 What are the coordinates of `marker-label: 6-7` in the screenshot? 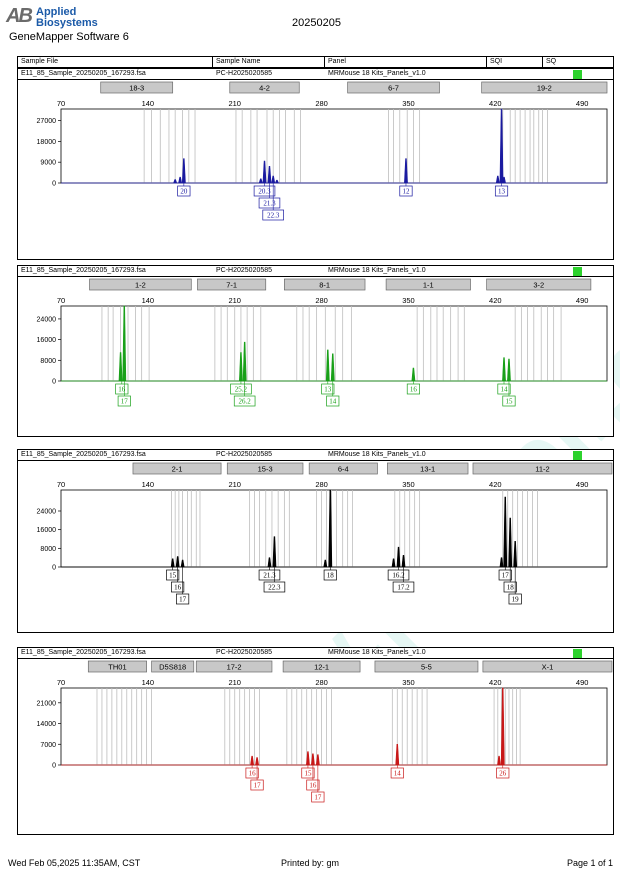 It's located at (393, 88).